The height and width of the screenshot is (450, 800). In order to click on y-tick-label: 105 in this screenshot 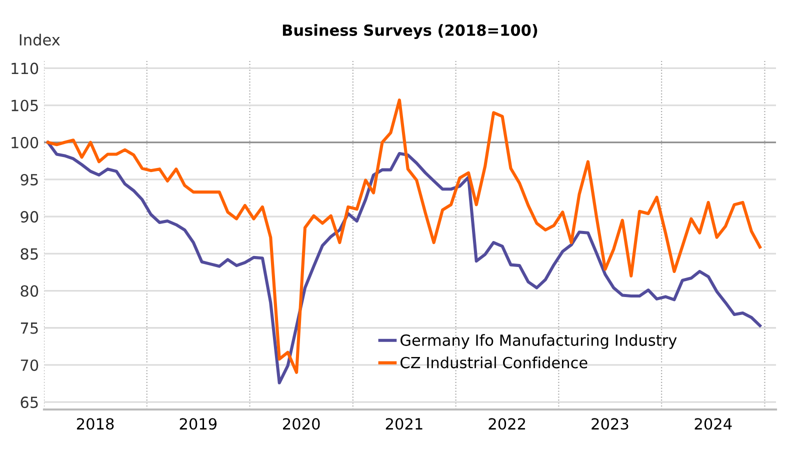, I will do `click(25, 106)`.